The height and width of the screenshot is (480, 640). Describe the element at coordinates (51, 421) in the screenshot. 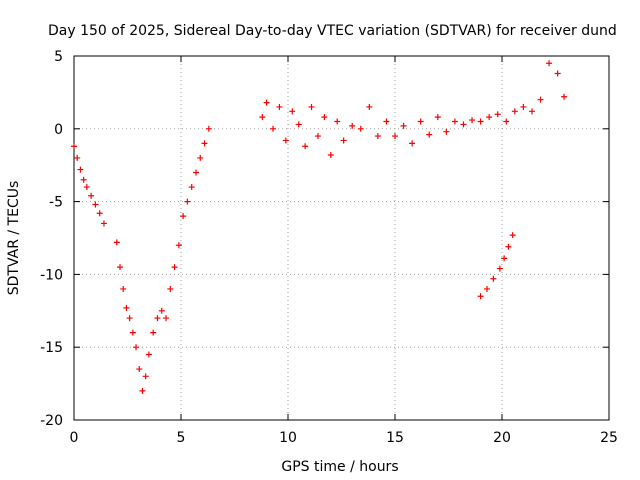

I see `y-tick-label: -20` at that location.